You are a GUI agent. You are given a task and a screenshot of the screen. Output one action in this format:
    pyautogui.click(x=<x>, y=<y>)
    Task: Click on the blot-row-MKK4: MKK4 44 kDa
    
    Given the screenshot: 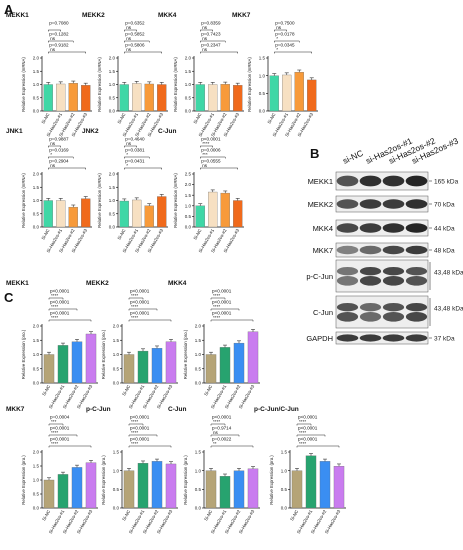 What is the action you would take?
    pyautogui.click(x=384, y=228)
    